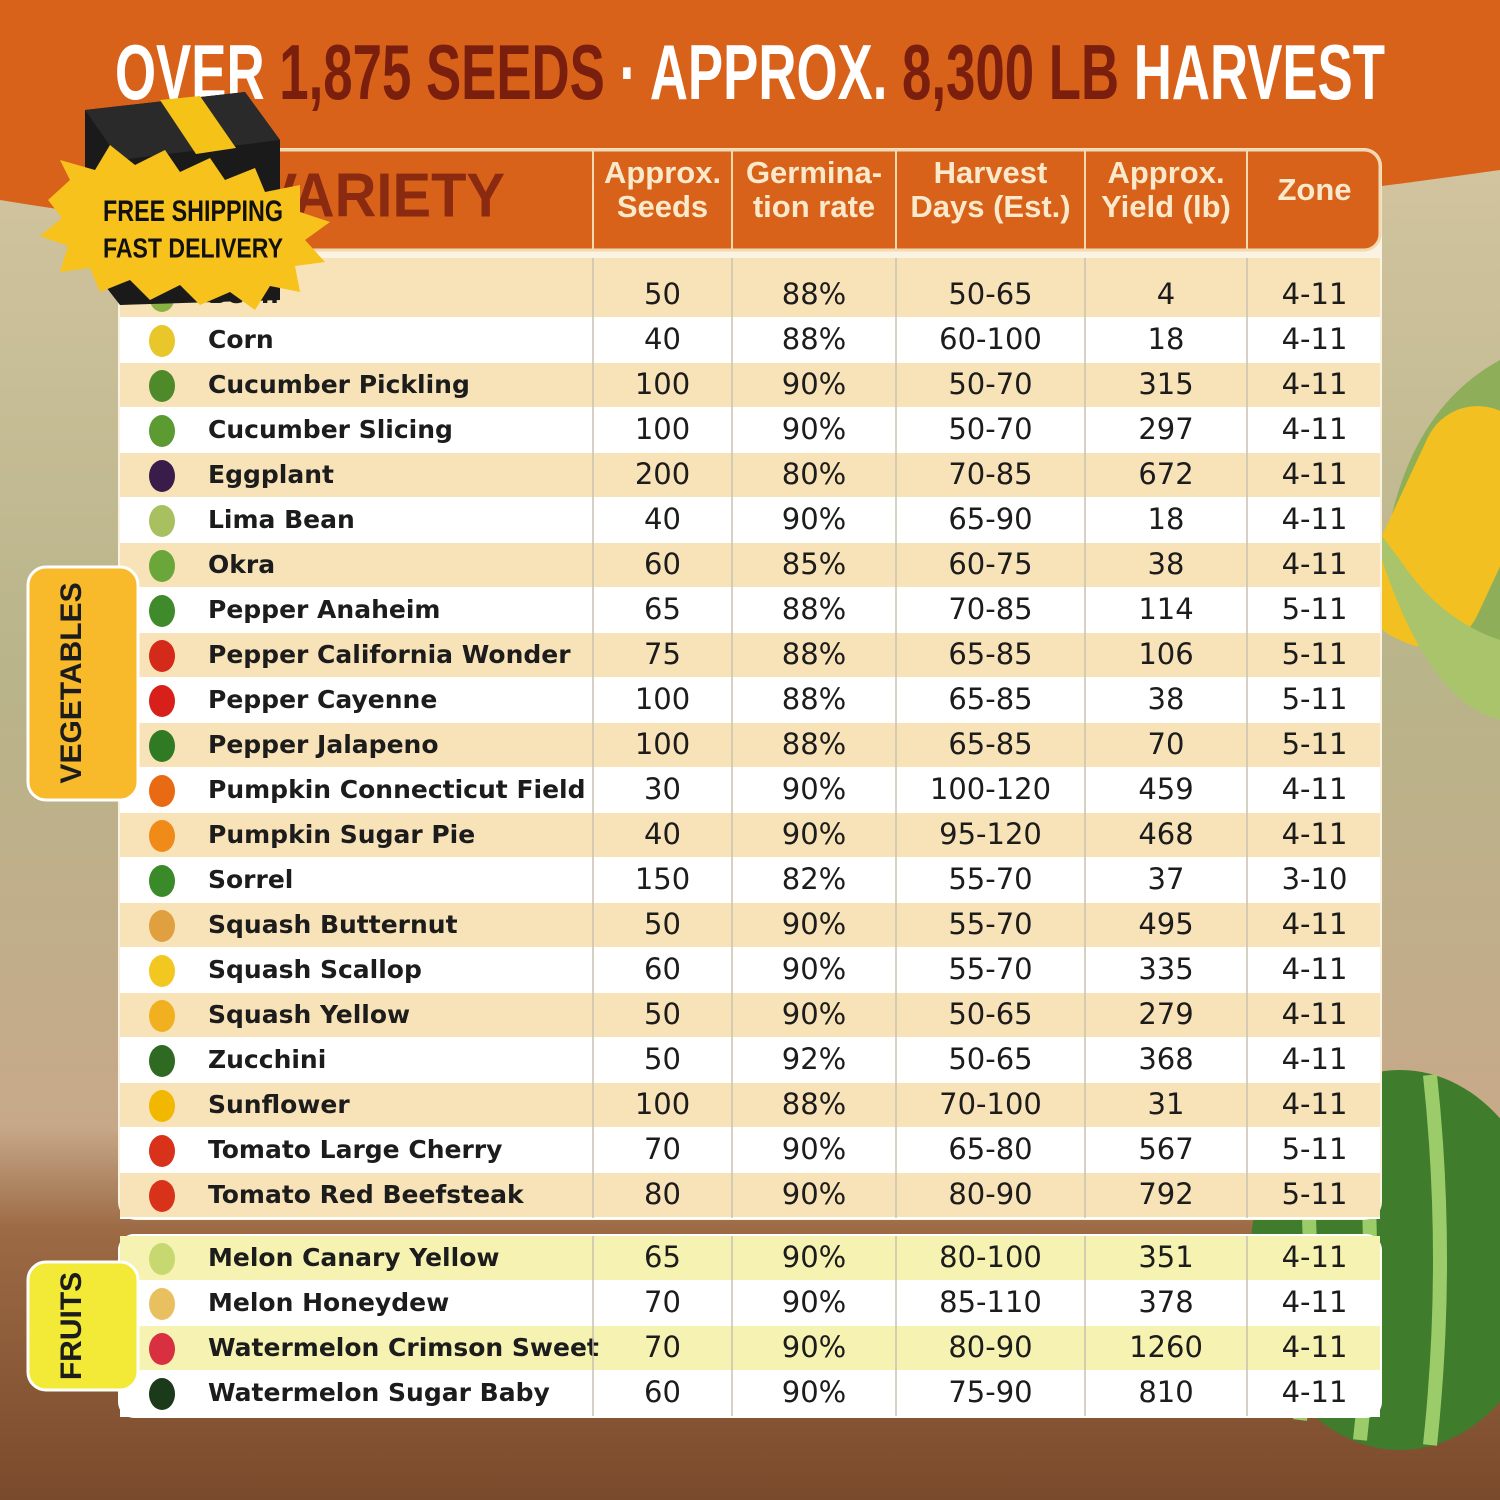 This screenshot has height=1500, width=1500. Describe the element at coordinates (83, 683) in the screenshot. I see `vegetables-tab: VEGETABLES` at that location.